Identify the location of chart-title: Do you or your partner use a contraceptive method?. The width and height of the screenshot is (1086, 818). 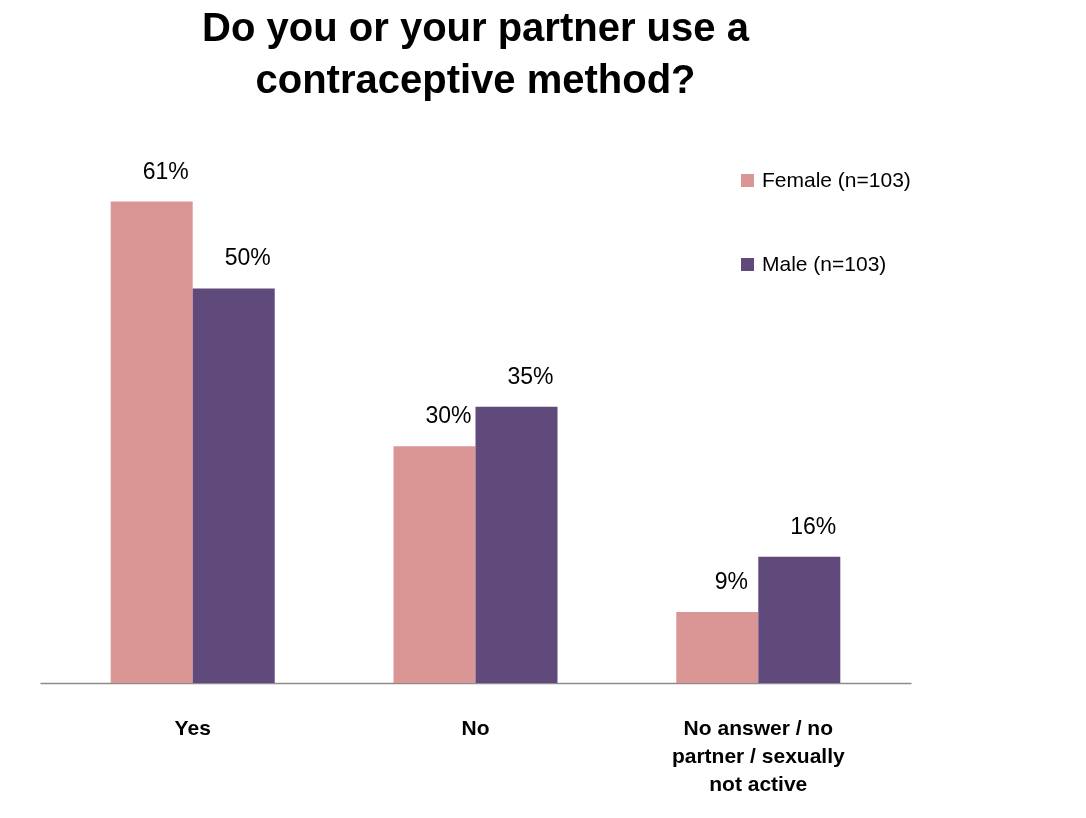
(476, 52).